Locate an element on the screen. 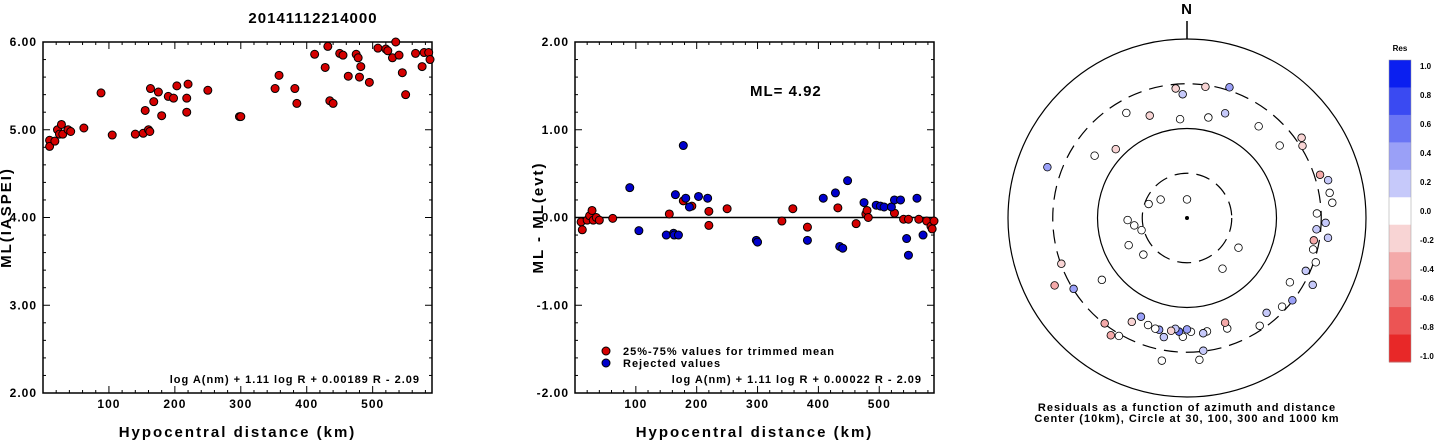 This screenshot has height=441, width=1437. x-tick-label: 300 is located at coordinates (757, 404).